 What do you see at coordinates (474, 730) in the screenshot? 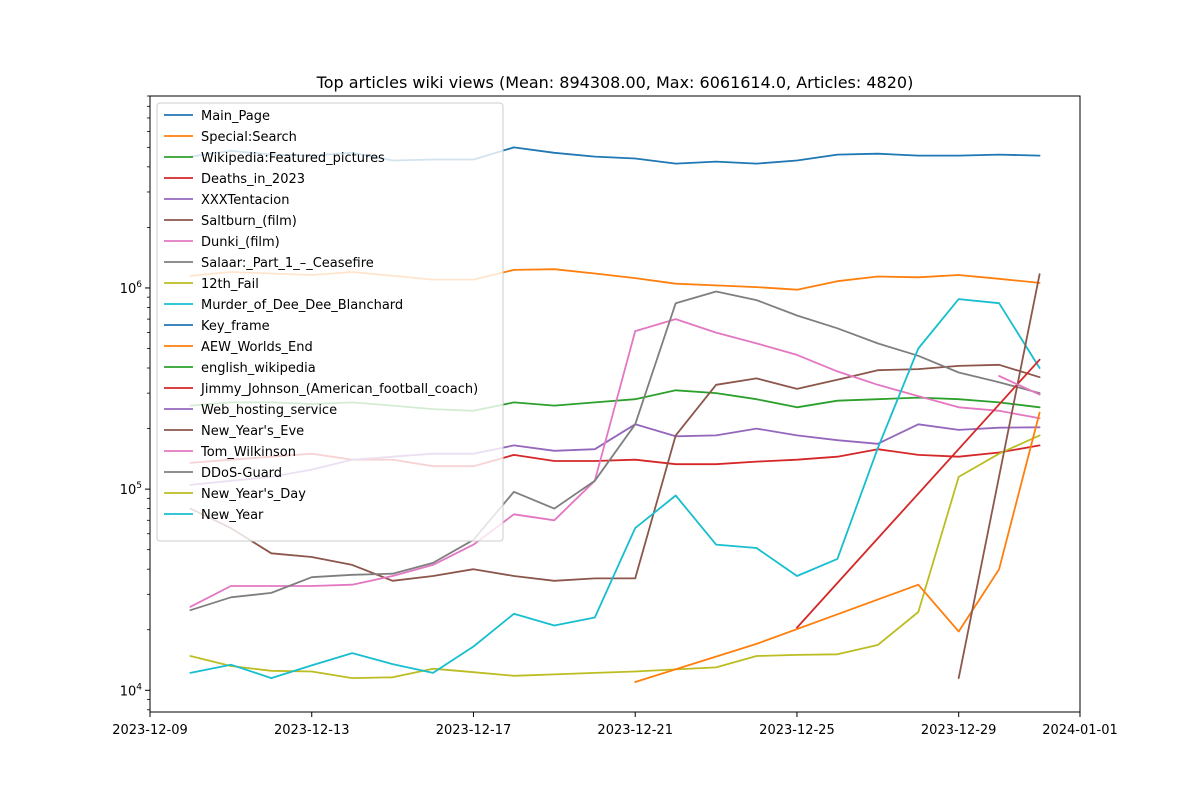
I see `x-tick-label: 2023-12-17` at bounding box center [474, 730].